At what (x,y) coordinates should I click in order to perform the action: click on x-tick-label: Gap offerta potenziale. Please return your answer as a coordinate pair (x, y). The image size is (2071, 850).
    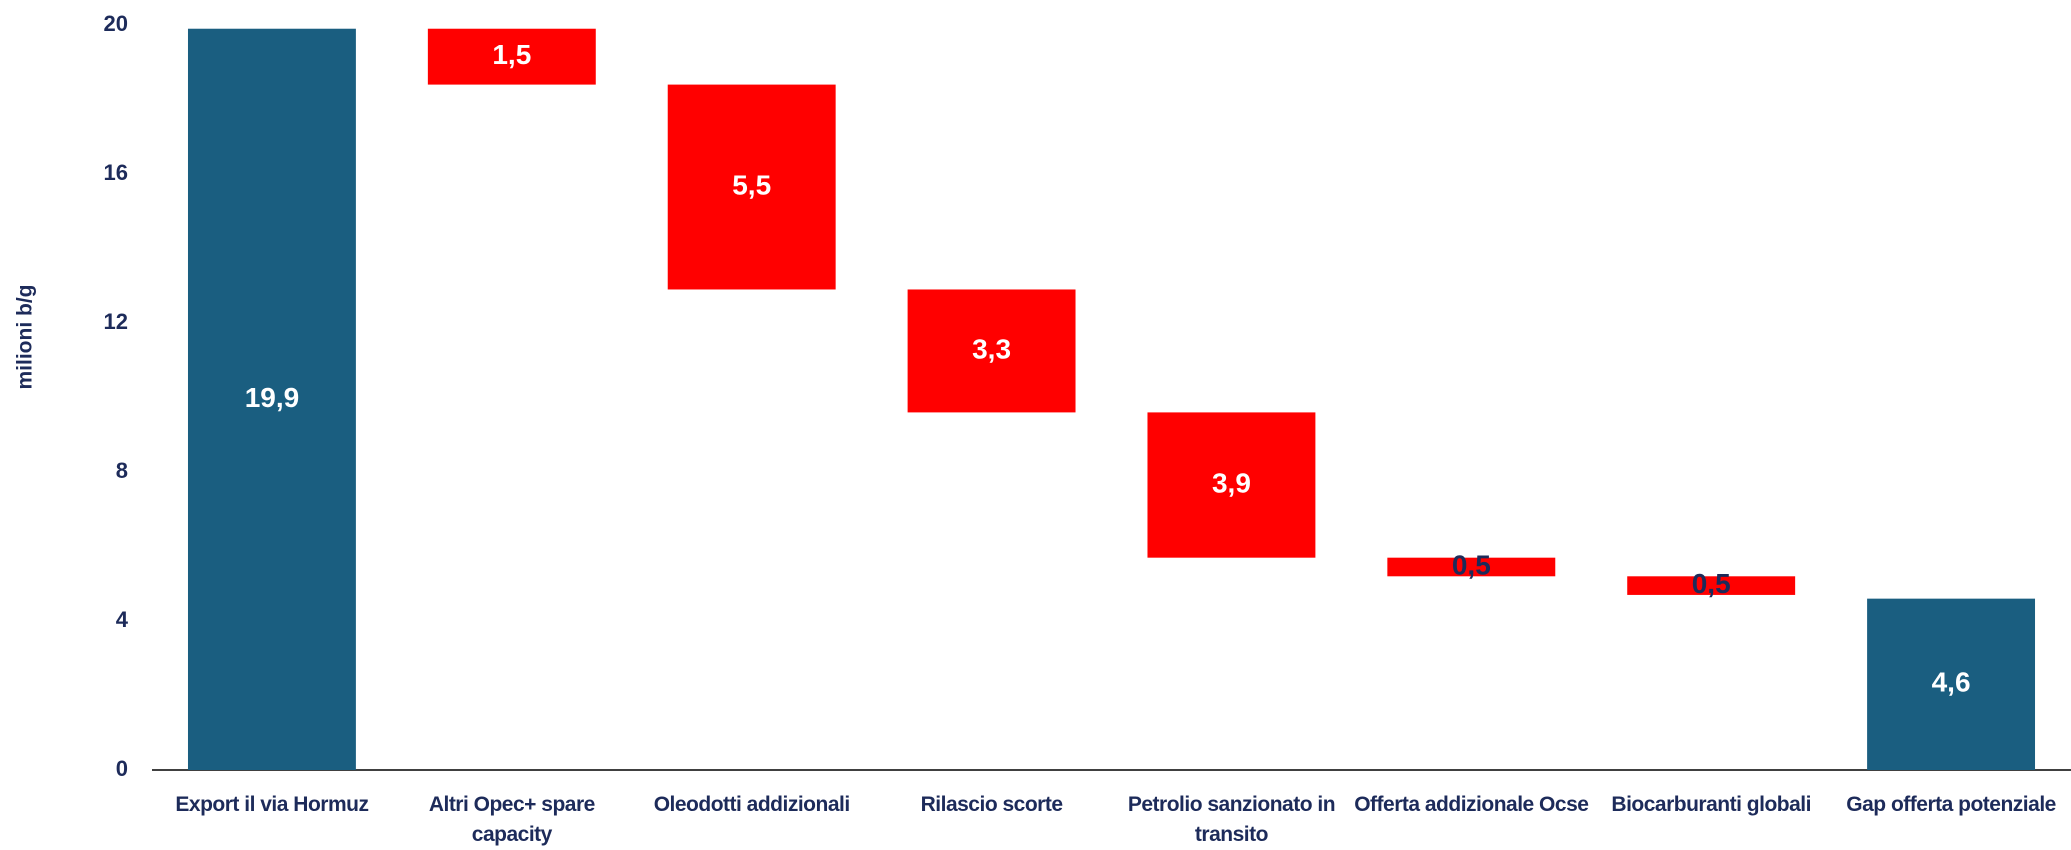
    Looking at the image, I should click on (1951, 804).